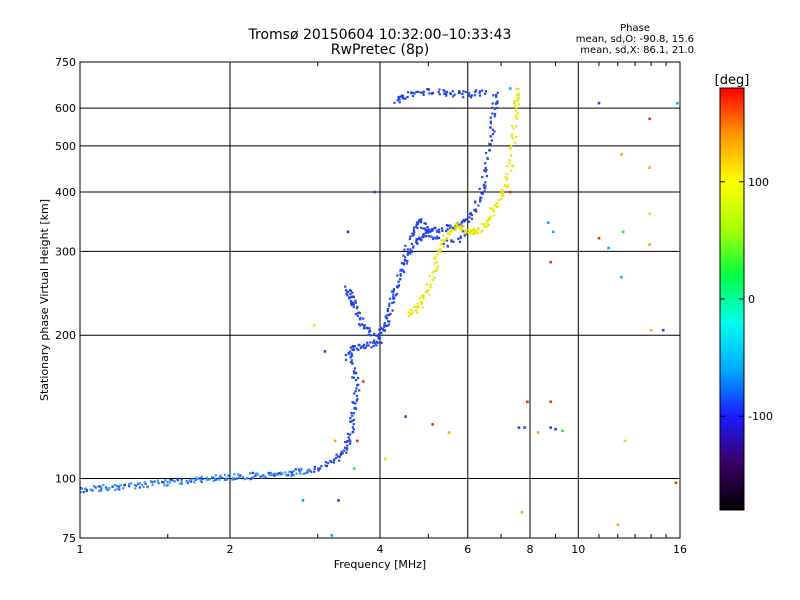 The image size is (800, 600). I want to click on y-tick-label: 750, so click(65, 62).